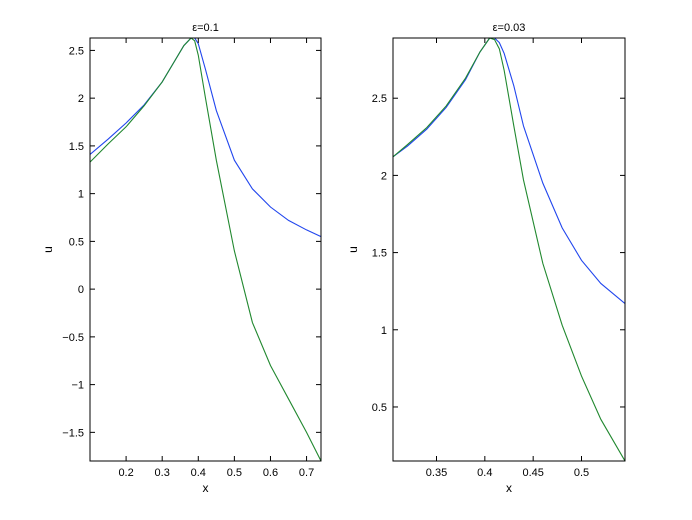 Image resolution: width=692 pixels, height=520 pixels. Describe the element at coordinates (270, 473) in the screenshot. I see `x-tick-label: 0.6` at that location.